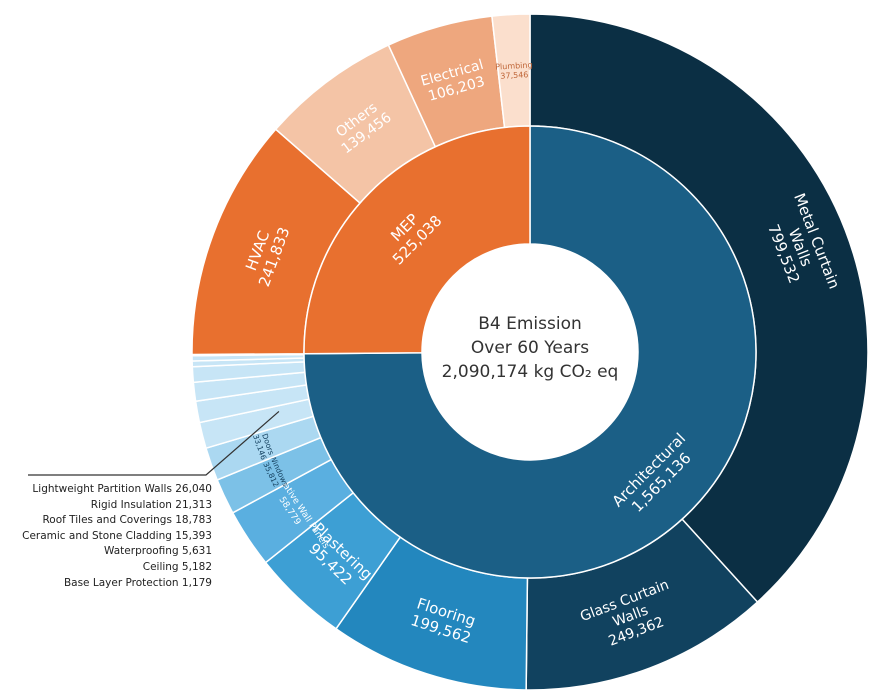 This screenshot has height=692, width=881. Describe the element at coordinates (154, 443) in the screenshot. I see `callout-leader-line` at that location.